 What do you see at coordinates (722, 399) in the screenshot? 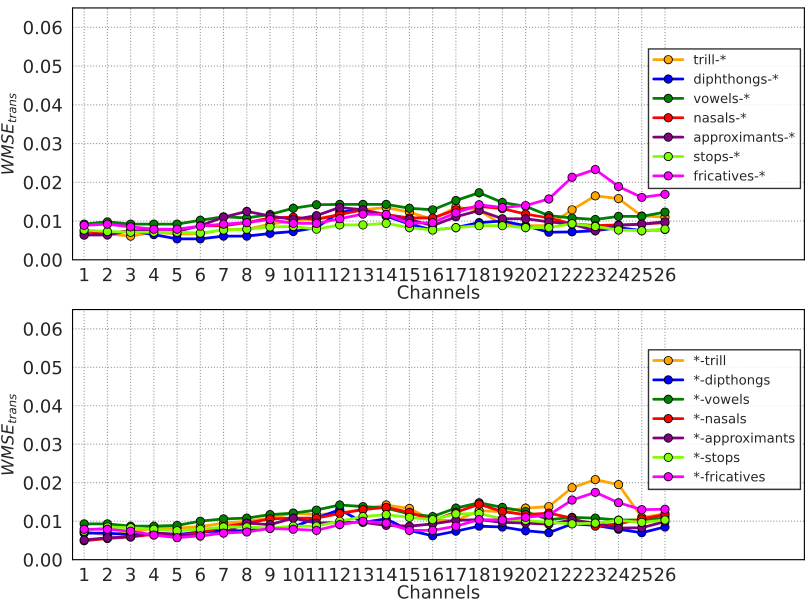
I see `legend-label: *-vowels` at bounding box center [722, 399].